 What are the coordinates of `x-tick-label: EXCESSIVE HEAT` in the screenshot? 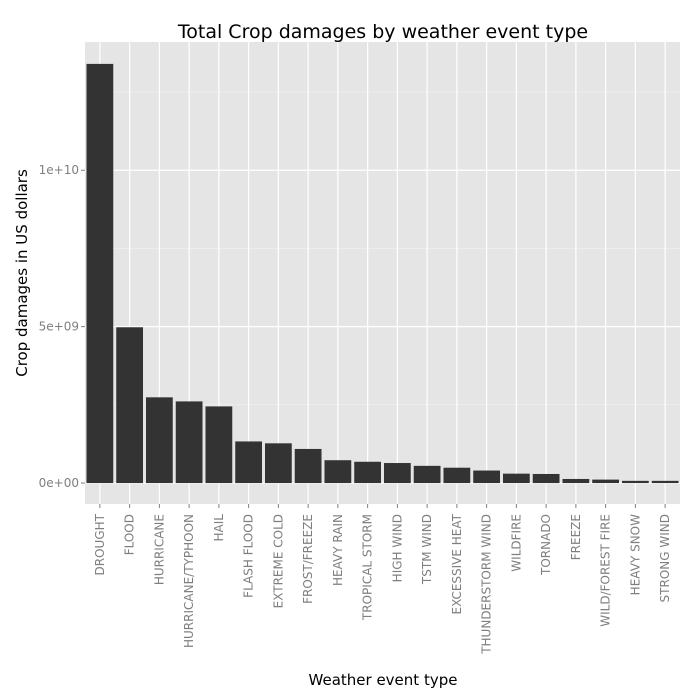 It's located at (457, 563).